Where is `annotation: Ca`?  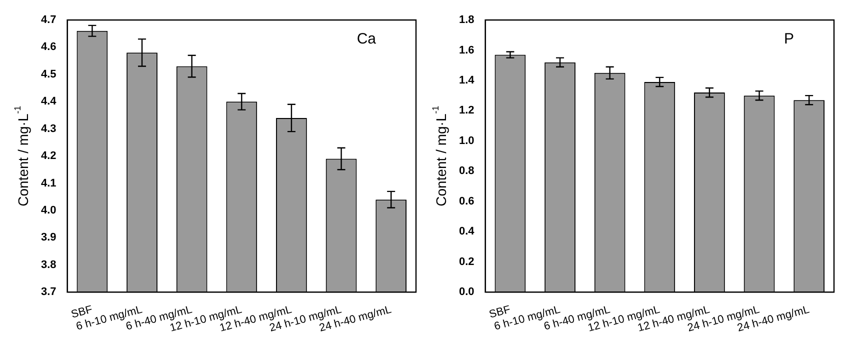
annotation: Ca is located at coordinates (366, 39).